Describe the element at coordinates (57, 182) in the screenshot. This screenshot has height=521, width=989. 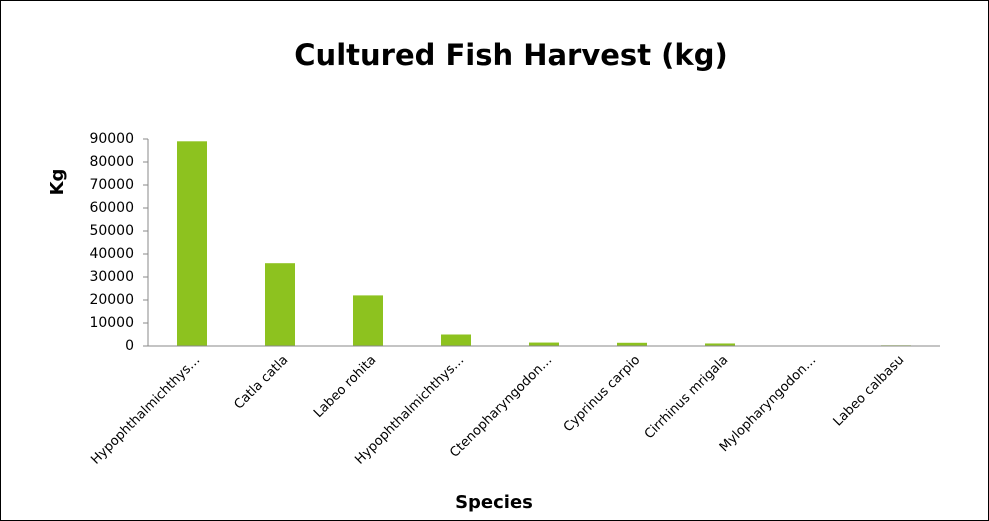
I see `y-axis-title: Kg` at that location.